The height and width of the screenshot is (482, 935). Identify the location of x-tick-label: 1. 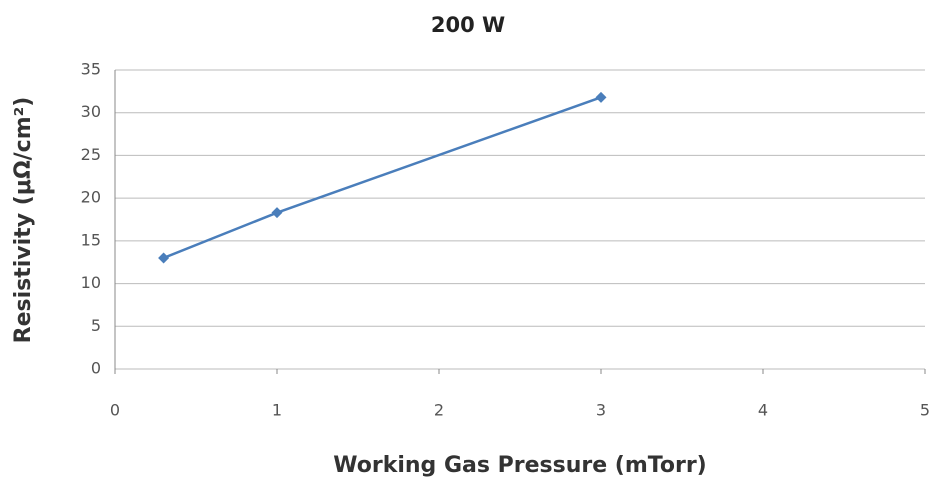
(277, 410).